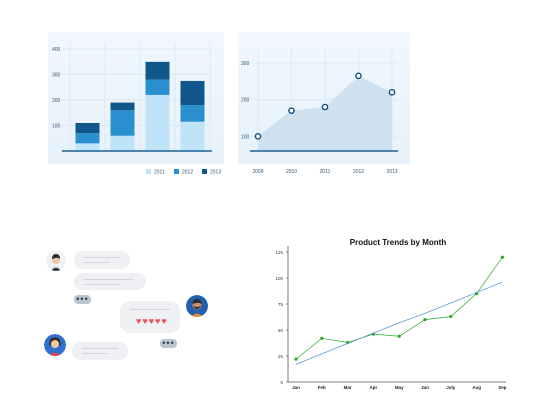 The image size is (547, 409). What do you see at coordinates (291, 172) in the screenshot?
I see `area-x-tick-1: 2010` at bounding box center [291, 172].